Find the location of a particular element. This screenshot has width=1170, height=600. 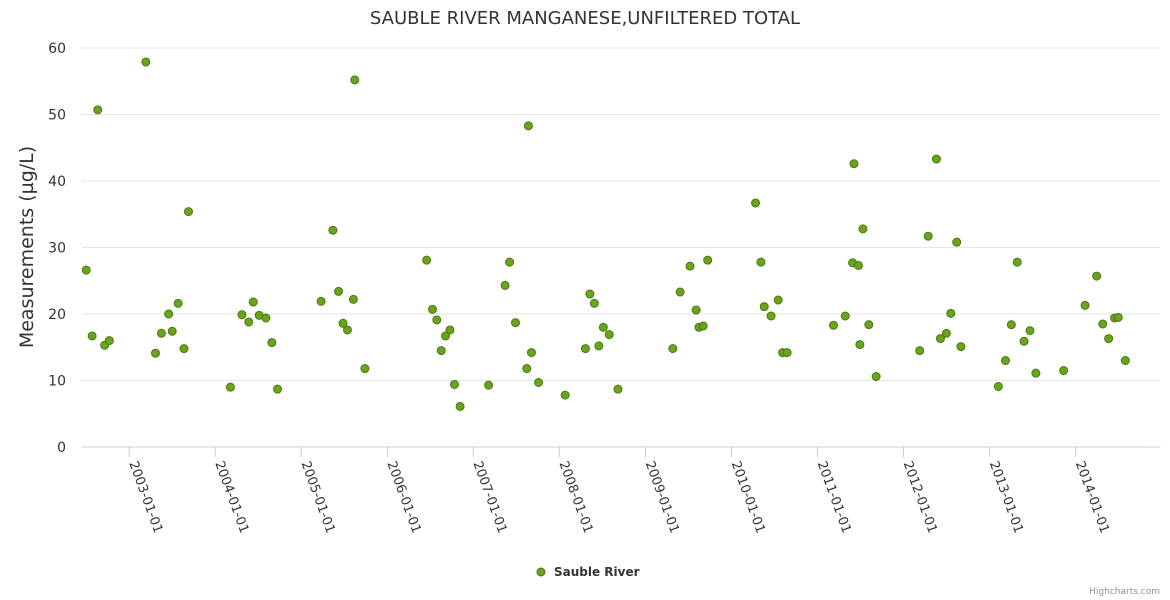

legend-label: Sauble River is located at coordinates (597, 572).